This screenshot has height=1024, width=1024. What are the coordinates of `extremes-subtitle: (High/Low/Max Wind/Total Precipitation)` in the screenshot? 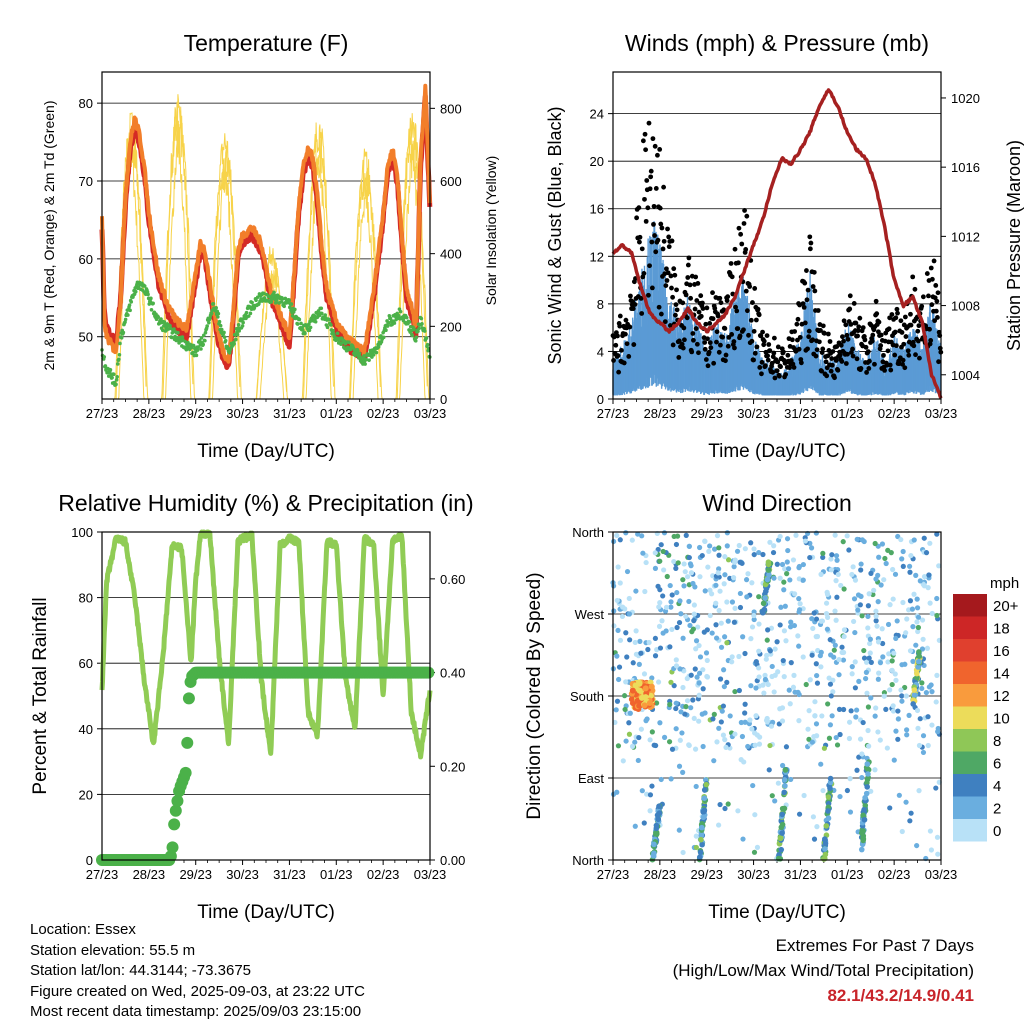 It's located at (823, 970).